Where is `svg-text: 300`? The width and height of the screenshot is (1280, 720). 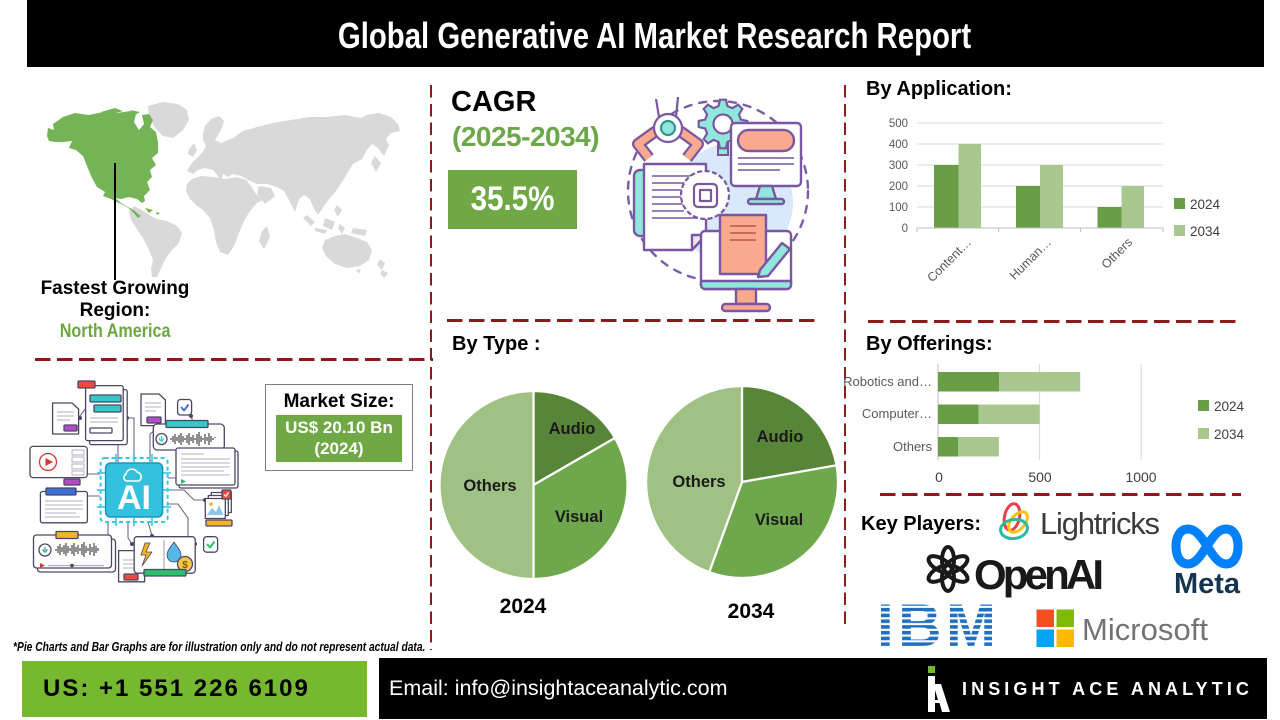 svg-text: 300 is located at coordinates (898, 166).